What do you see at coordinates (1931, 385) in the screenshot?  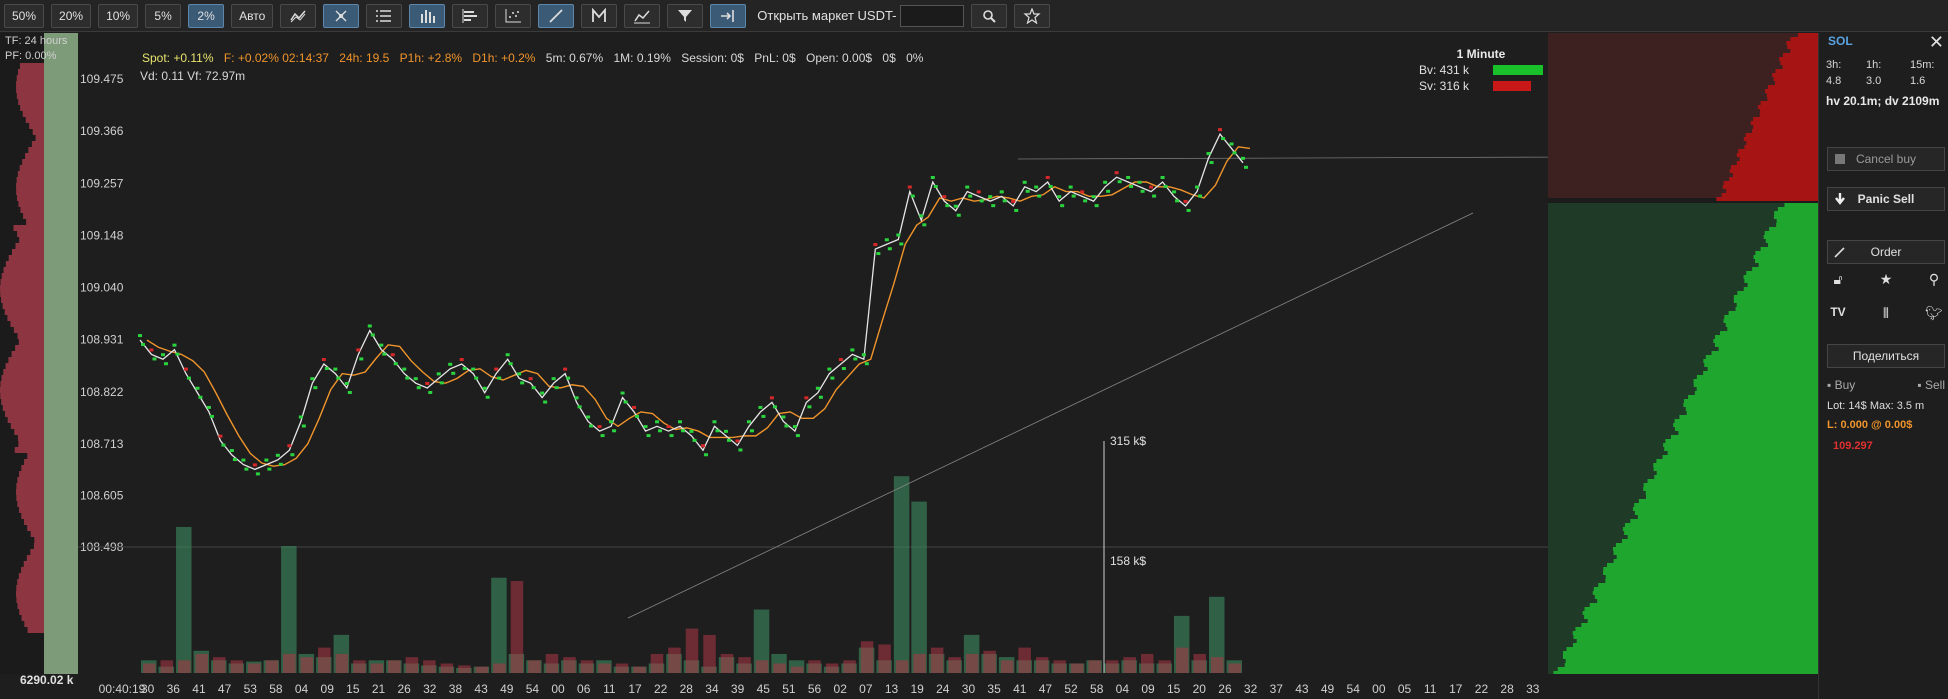 I see `sell-toggle: ▪ Sell` at bounding box center [1931, 385].